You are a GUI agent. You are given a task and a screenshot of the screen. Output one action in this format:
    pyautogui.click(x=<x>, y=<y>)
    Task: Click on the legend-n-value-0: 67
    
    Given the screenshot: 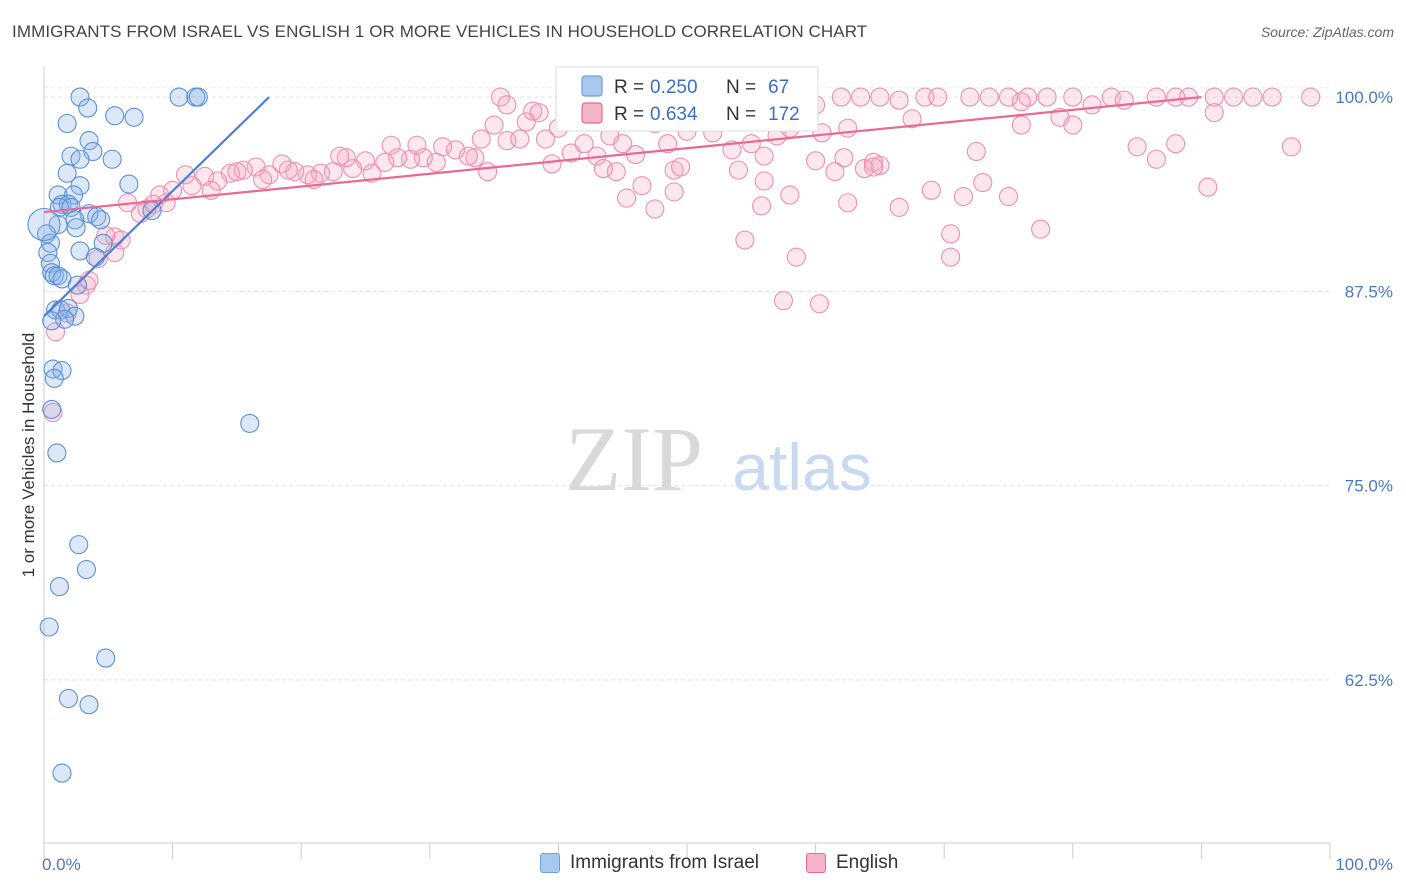 What is the action you would take?
    pyautogui.click(x=778, y=87)
    